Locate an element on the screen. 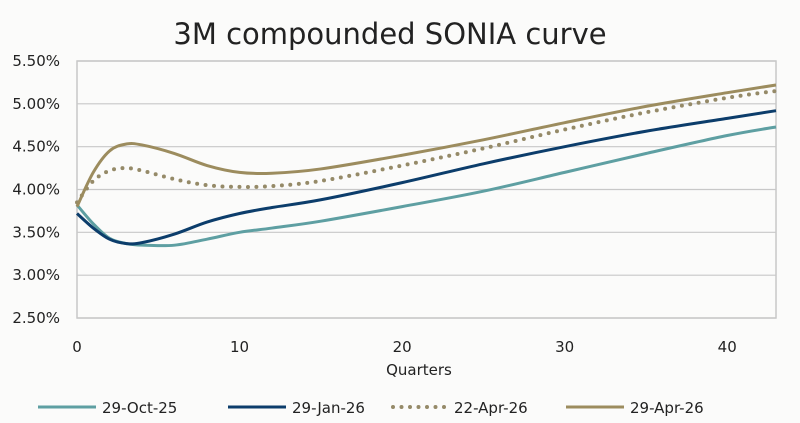  y-tick-label: 2.50% is located at coordinates (36, 318).